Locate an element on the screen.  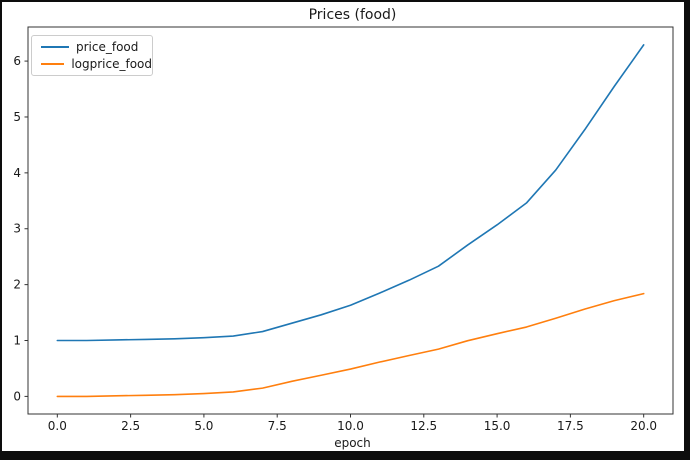
legend-label: price_food is located at coordinates (107, 47).